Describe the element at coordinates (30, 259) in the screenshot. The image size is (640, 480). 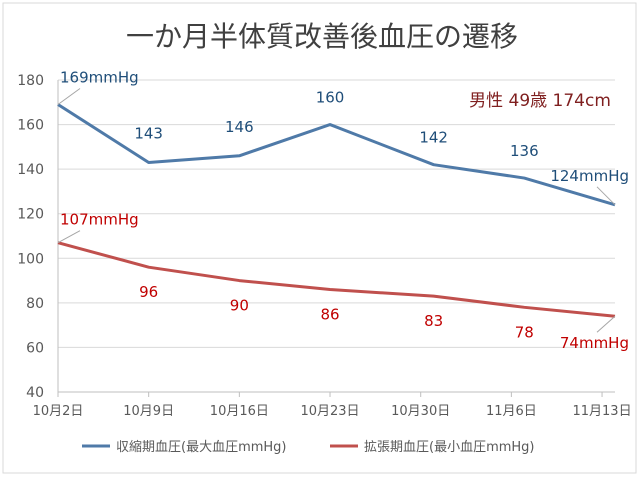
I see `y-tick-label: 100` at that location.